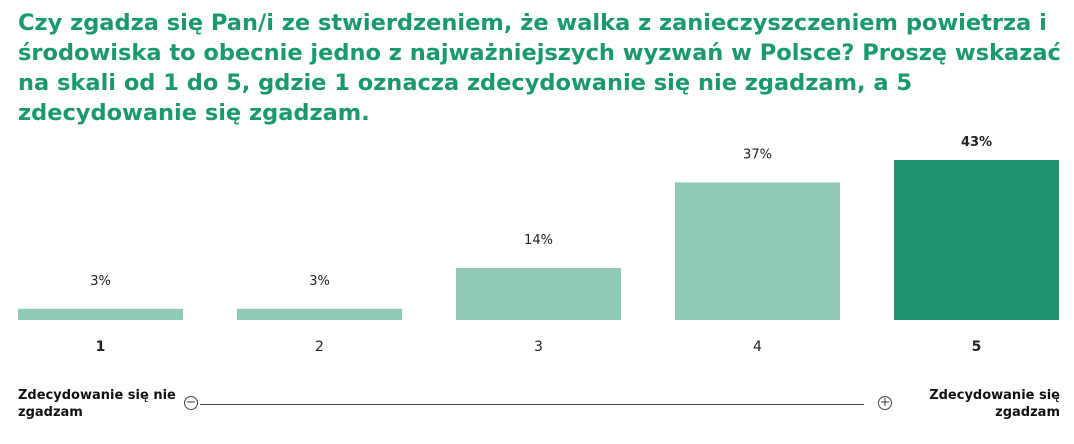 Image resolution: width=1074 pixels, height=444 pixels. I want to click on value-label-1: 3%, so click(100, 281).